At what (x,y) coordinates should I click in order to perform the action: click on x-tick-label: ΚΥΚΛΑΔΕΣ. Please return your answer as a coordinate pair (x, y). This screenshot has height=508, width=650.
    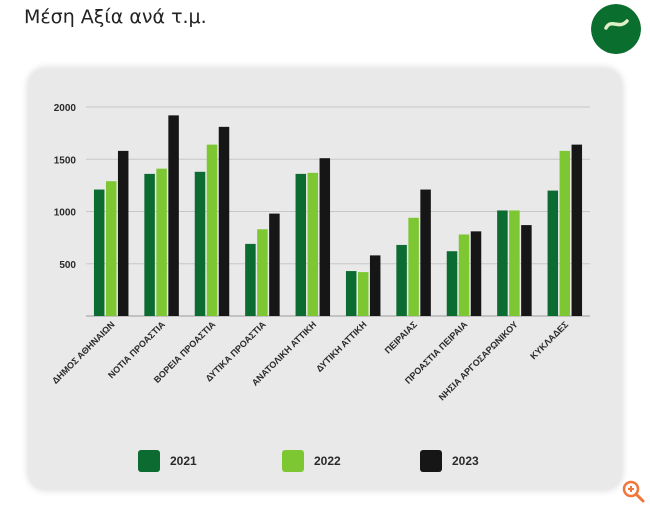
    Looking at the image, I should click on (549, 340).